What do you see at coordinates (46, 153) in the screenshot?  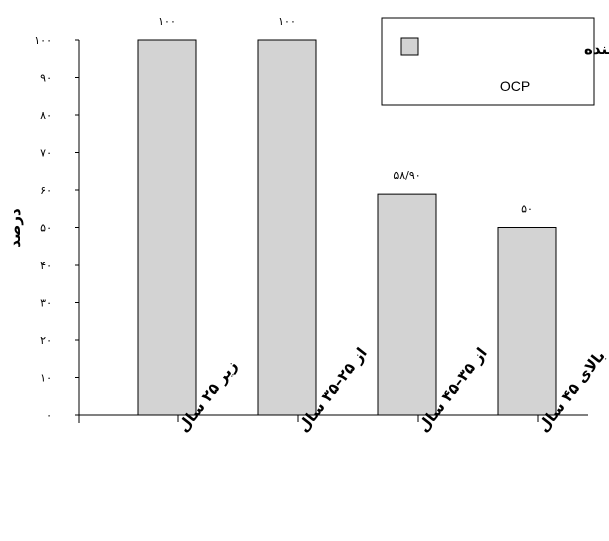 I see `y-tick-label: ۷۰` at bounding box center [46, 153].